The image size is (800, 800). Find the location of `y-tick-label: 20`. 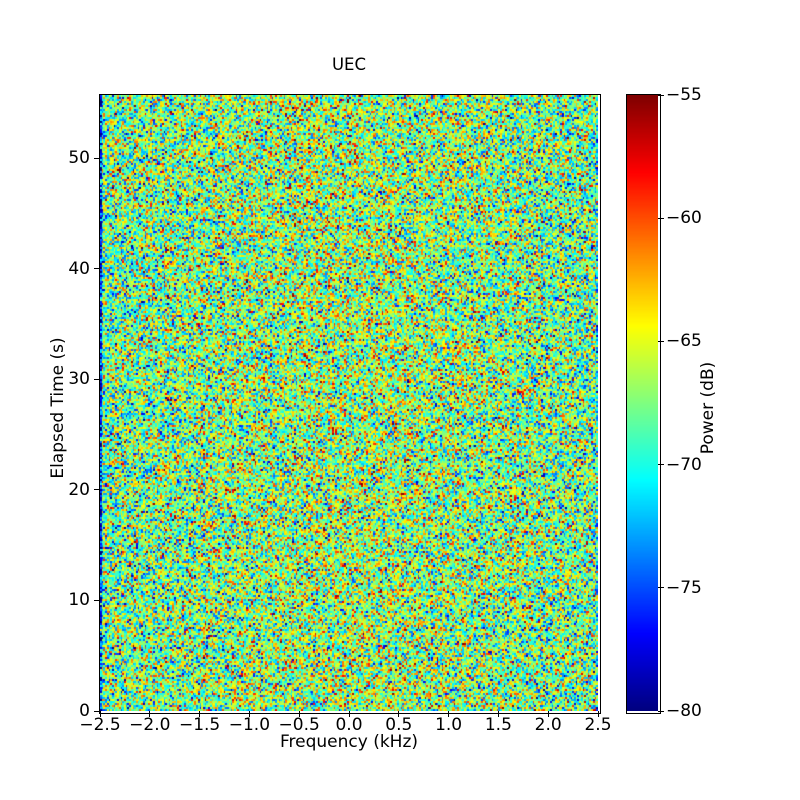

y-tick-label: 20 is located at coordinates (79, 489).